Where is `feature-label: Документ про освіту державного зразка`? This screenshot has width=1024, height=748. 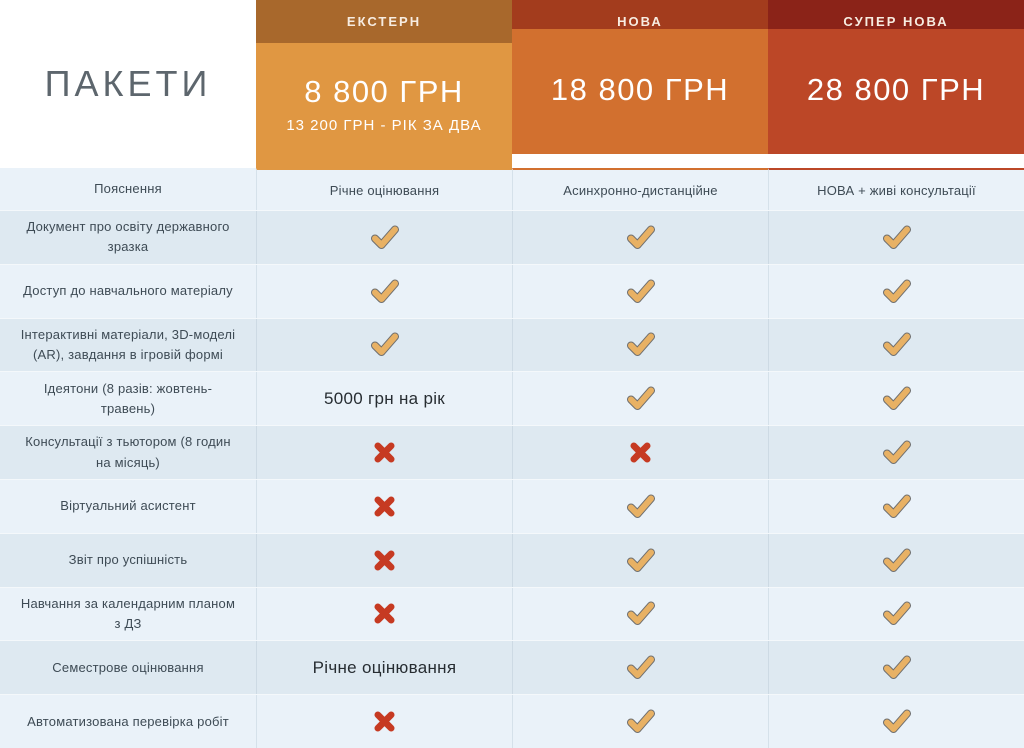 feature-label: Документ про освіту державного зразка is located at coordinates (128, 237).